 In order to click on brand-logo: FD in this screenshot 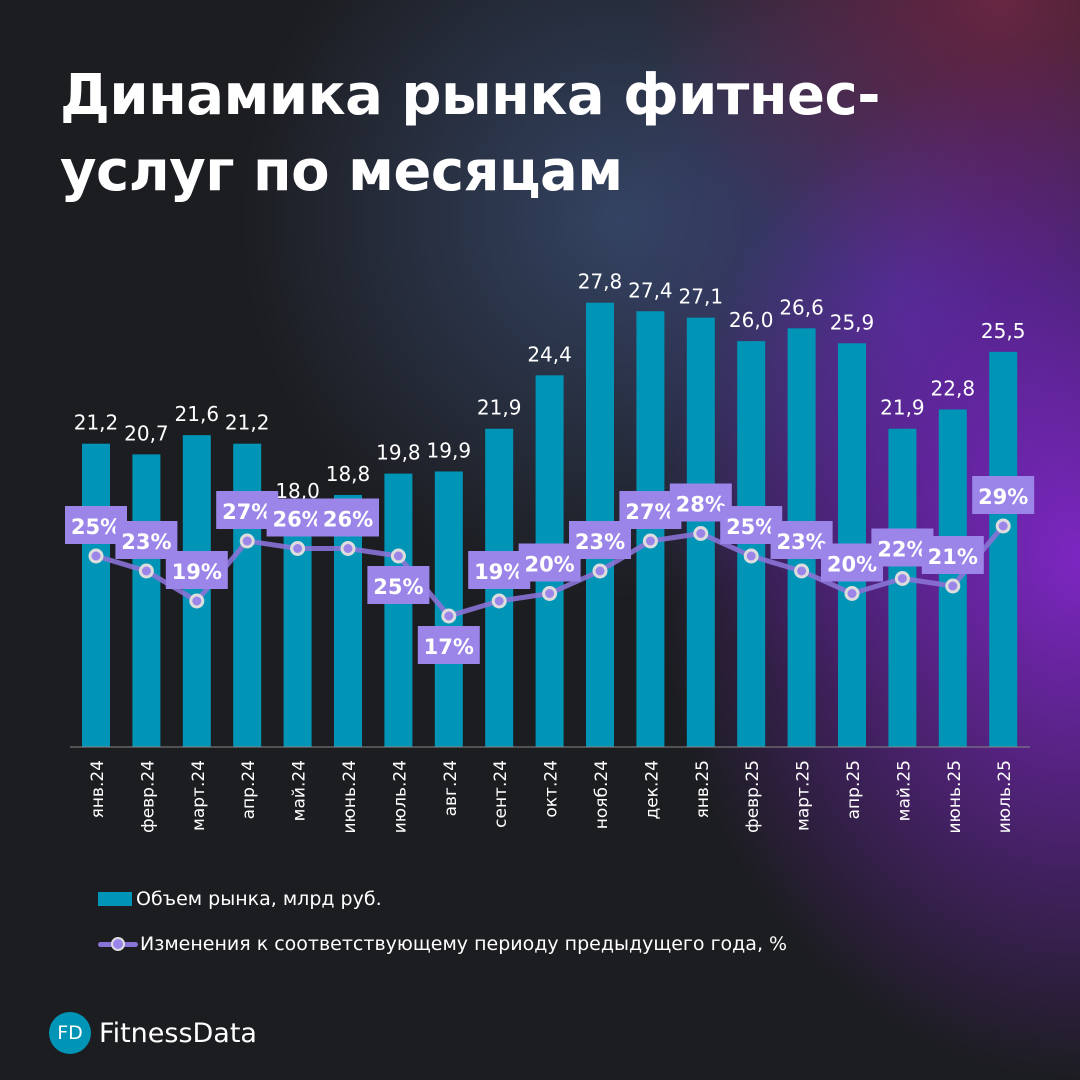, I will do `click(70, 1033)`.